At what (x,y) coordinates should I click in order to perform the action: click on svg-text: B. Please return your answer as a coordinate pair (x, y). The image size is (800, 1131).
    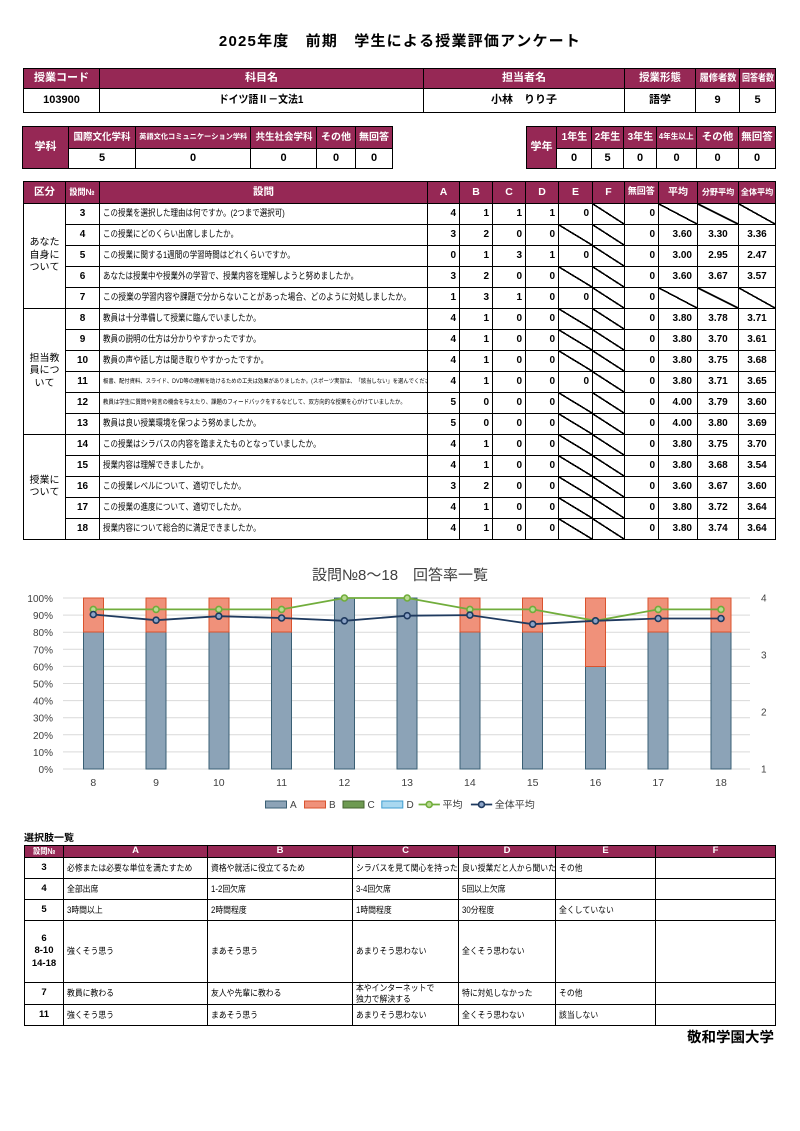
    Looking at the image, I should click on (332, 805).